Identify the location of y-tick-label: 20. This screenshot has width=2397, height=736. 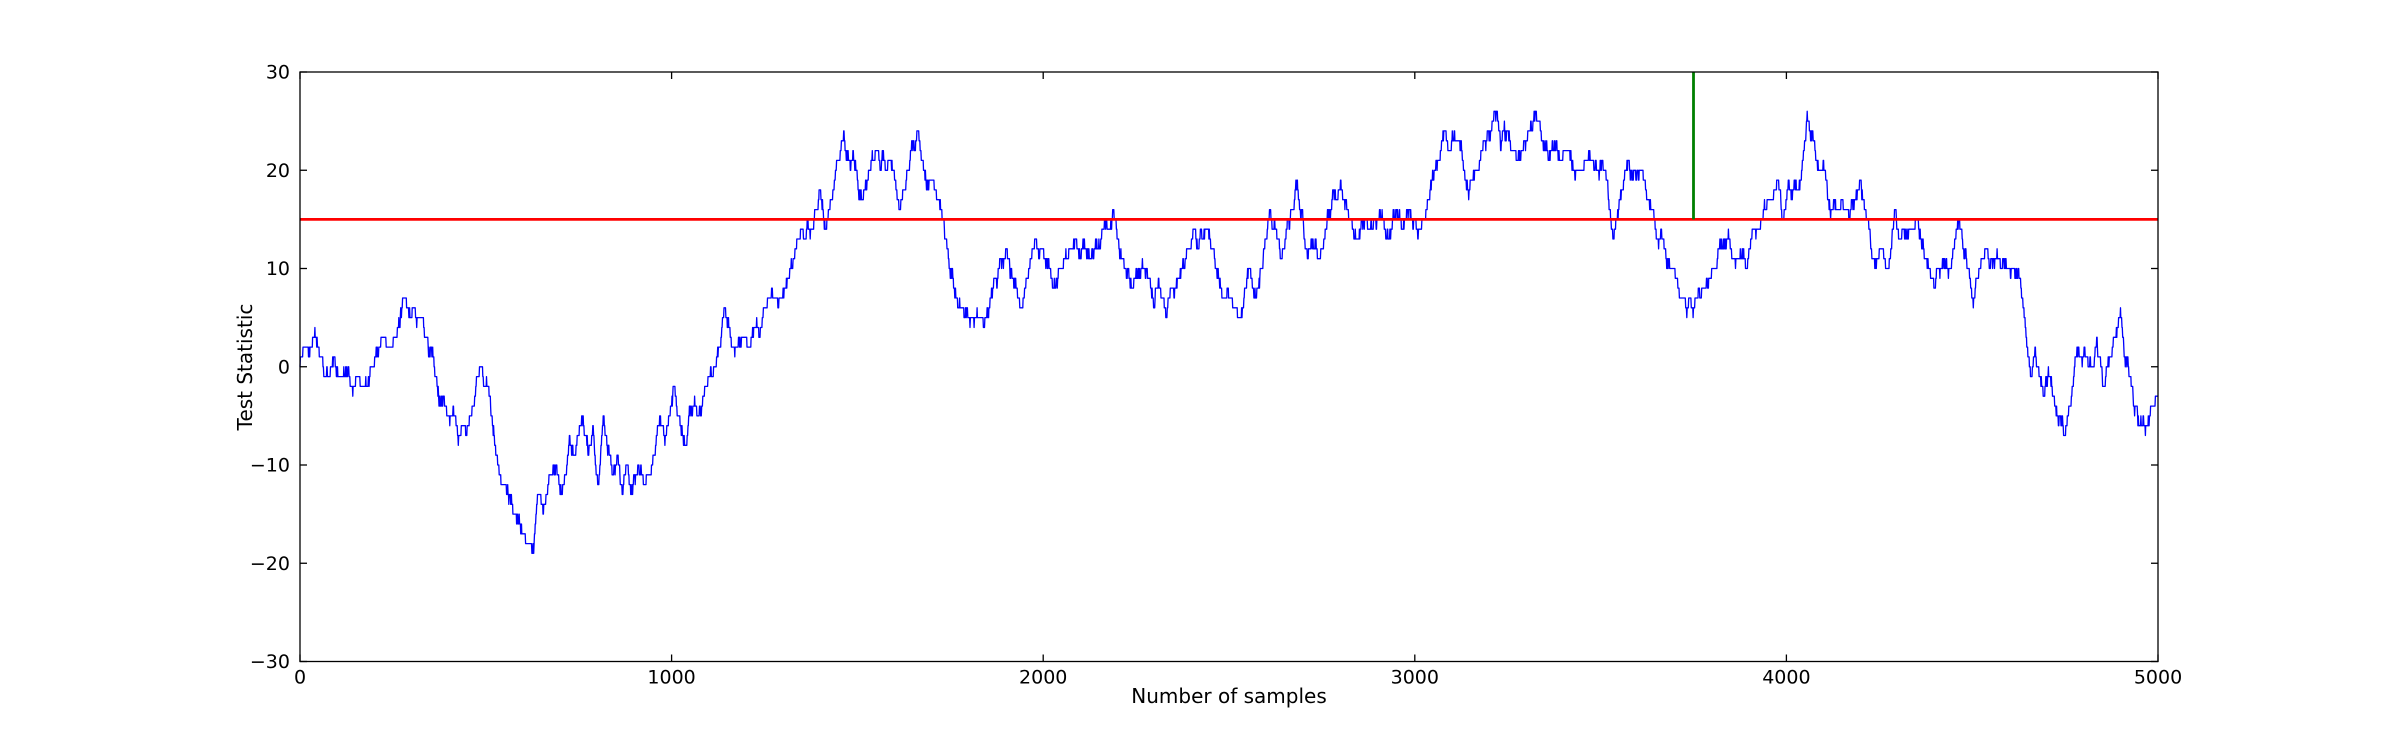
(278, 171).